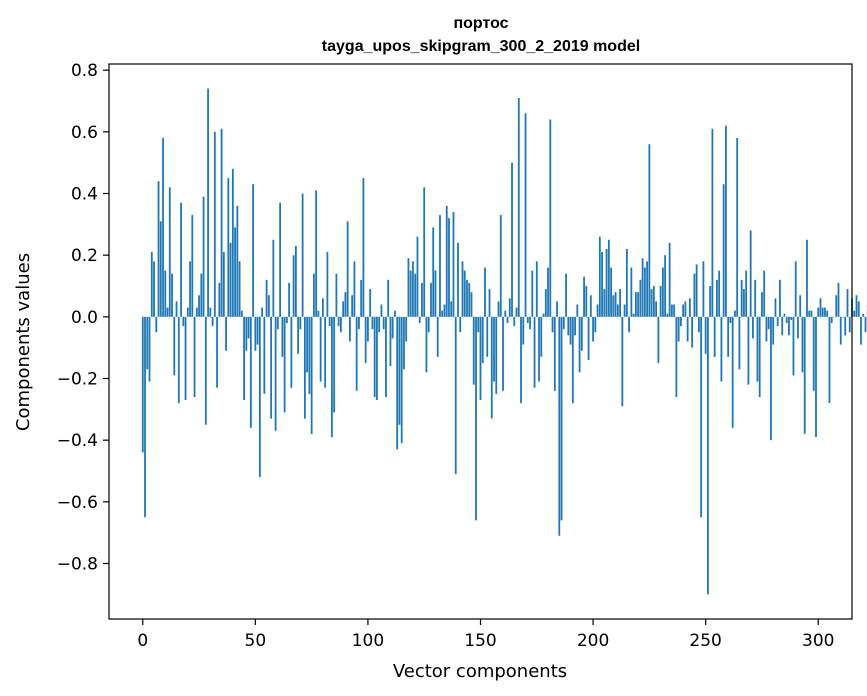  Describe the element at coordinates (83, 318) in the screenshot. I see `y-axis-ticks: −0.8 −0.6 −0.4 −0.2 0.0 0.2 0.4 0.6 0.8` at that location.